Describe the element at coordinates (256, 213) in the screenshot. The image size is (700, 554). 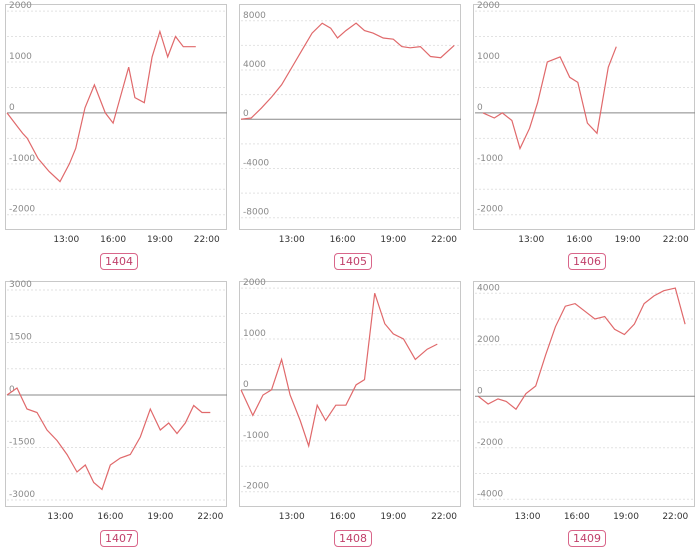
I see `y-tick-label: -8000` at that location.